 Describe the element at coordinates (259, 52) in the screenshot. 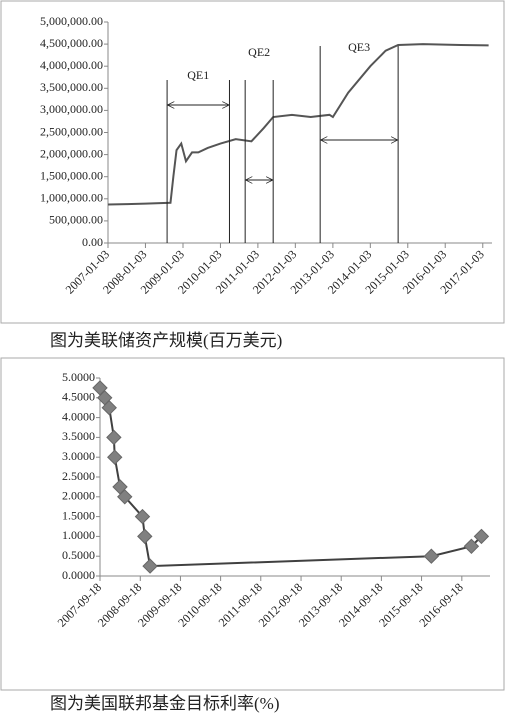

I see `qe-label: QE2` at that location.